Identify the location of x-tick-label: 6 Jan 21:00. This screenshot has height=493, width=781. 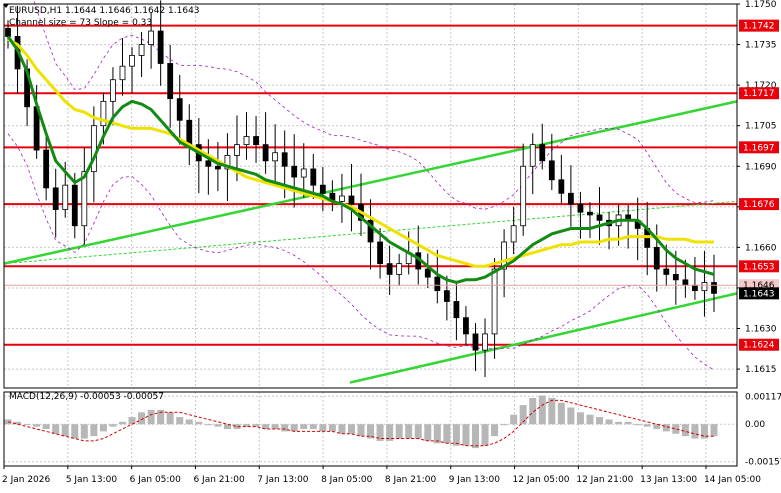
(219, 480).